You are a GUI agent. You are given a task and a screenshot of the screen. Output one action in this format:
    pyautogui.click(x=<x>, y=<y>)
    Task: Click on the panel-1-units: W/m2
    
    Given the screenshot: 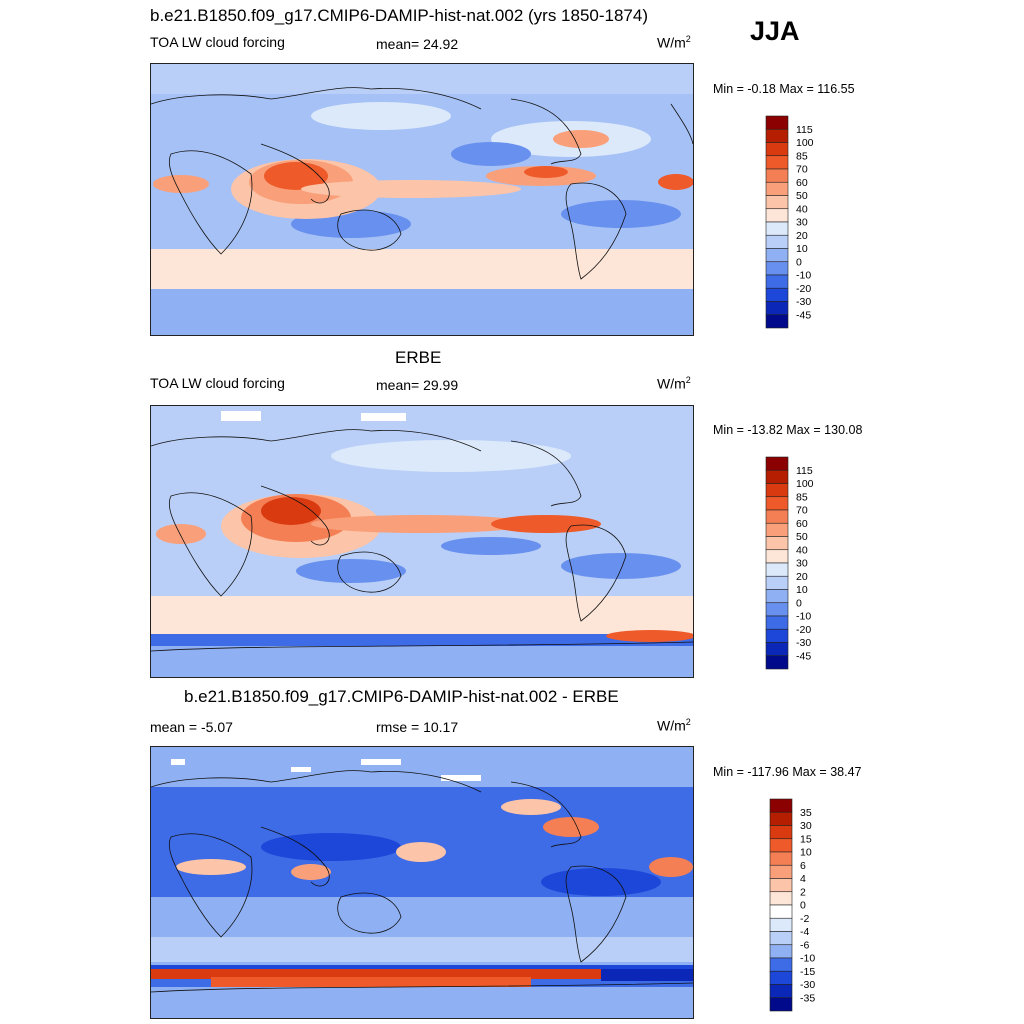 What is the action you would take?
    pyautogui.click(x=674, y=42)
    